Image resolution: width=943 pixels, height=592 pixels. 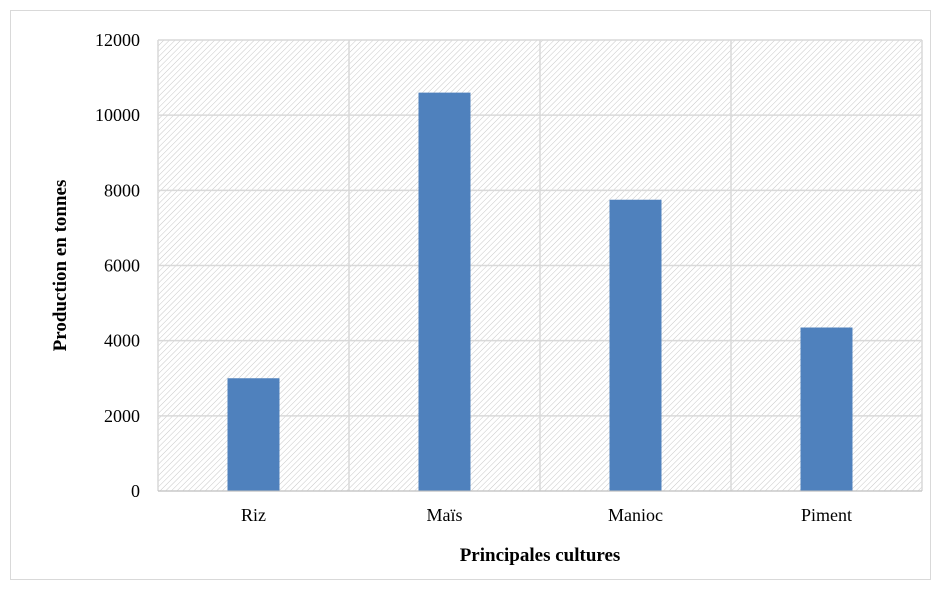 What do you see at coordinates (635, 345) in the screenshot?
I see `bar-manioc` at bounding box center [635, 345].